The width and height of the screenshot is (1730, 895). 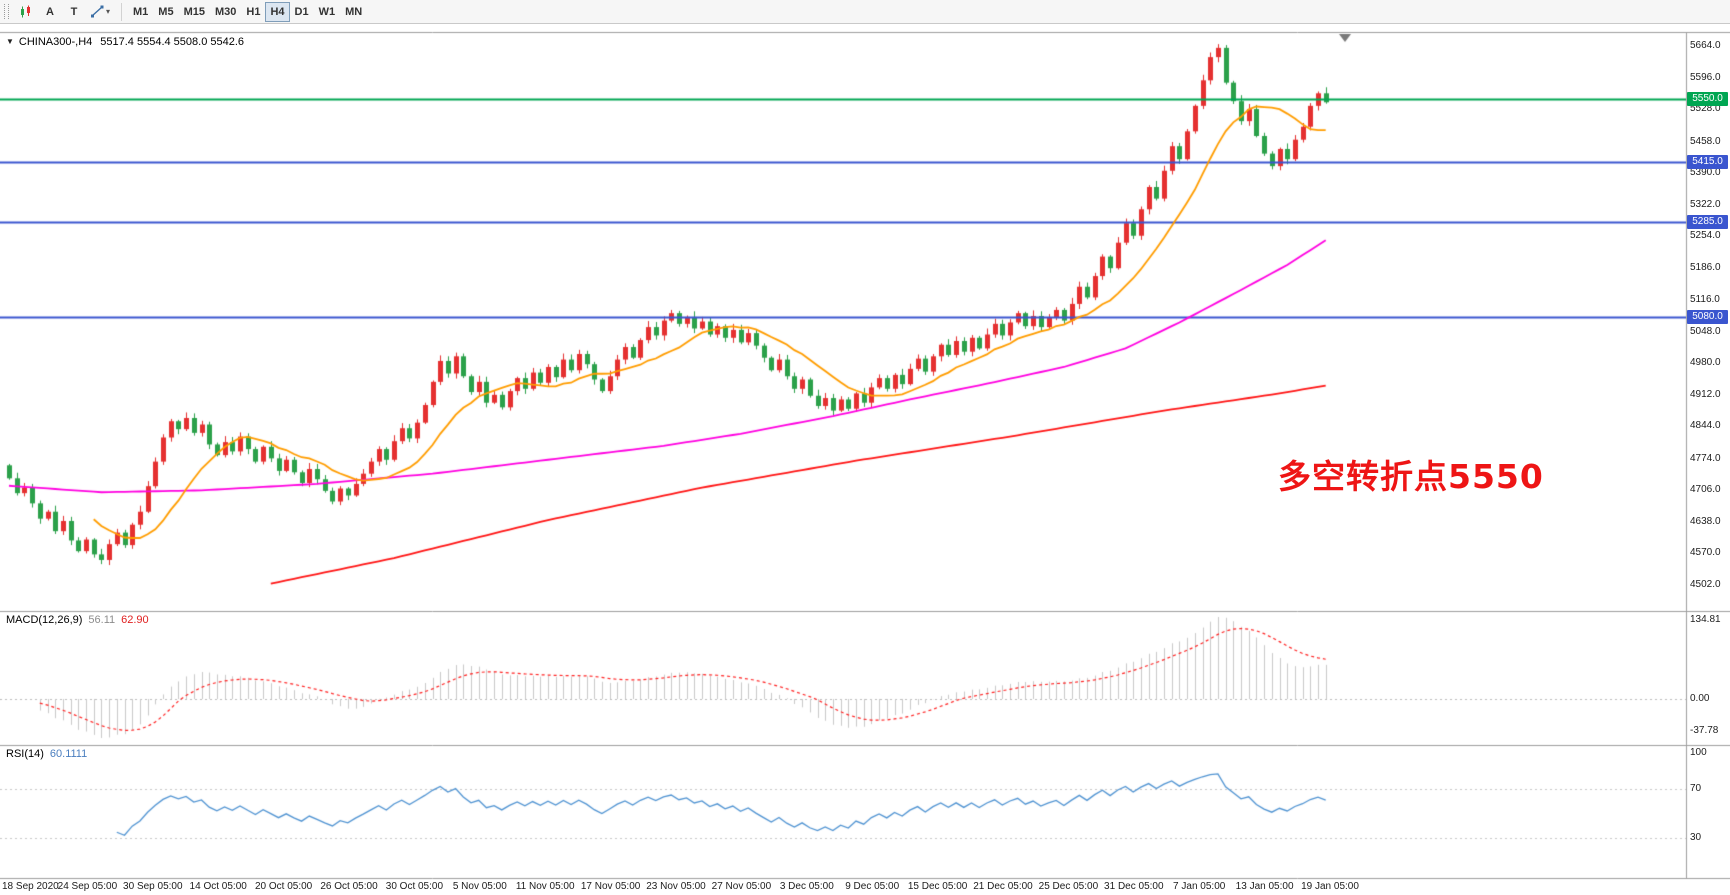 I want to click on macd-scale-label: 0.00, so click(x=1700, y=698).